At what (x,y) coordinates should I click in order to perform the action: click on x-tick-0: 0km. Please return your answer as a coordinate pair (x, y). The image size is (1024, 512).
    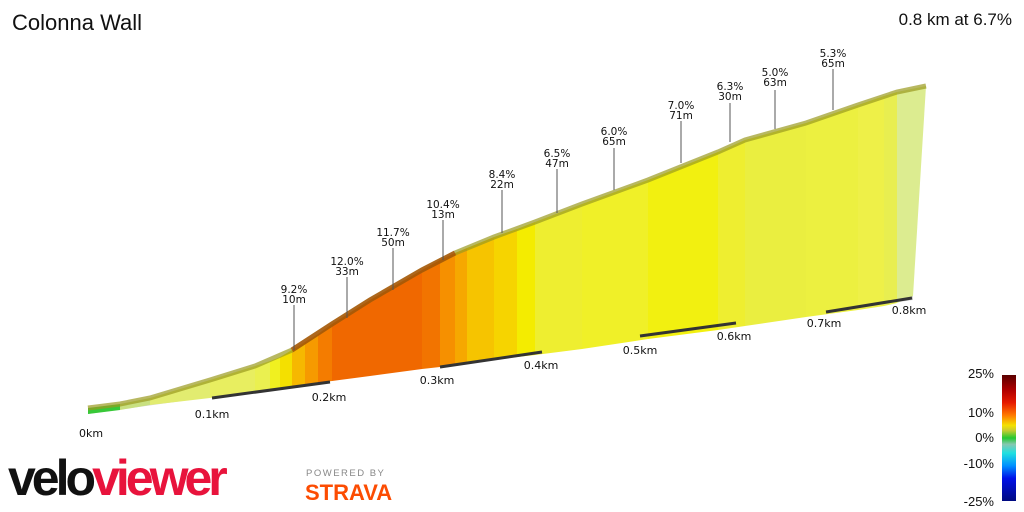
    Looking at the image, I should click on (91, 433).